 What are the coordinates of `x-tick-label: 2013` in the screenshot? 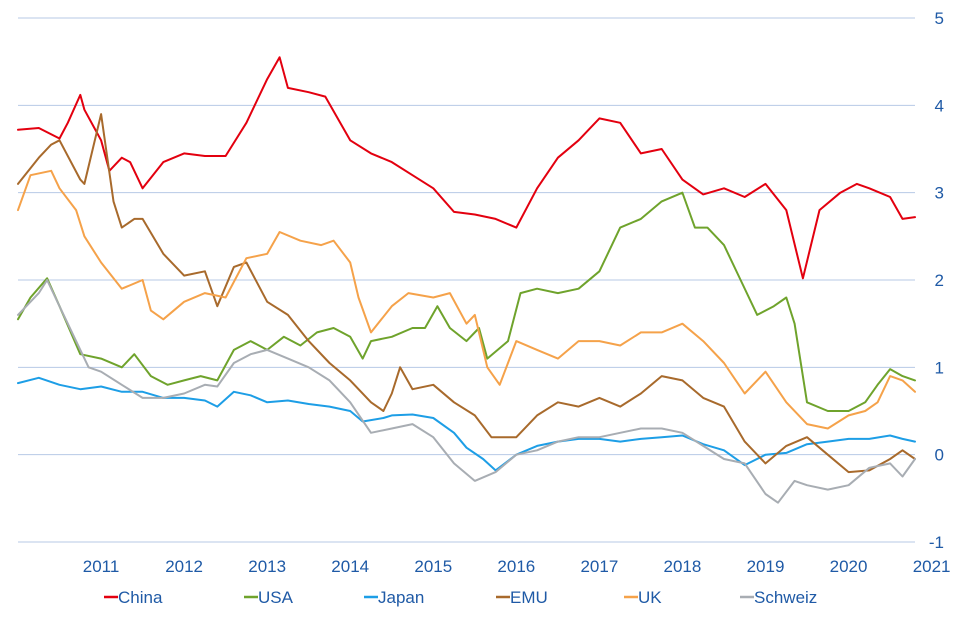 It's located at (267, 566).